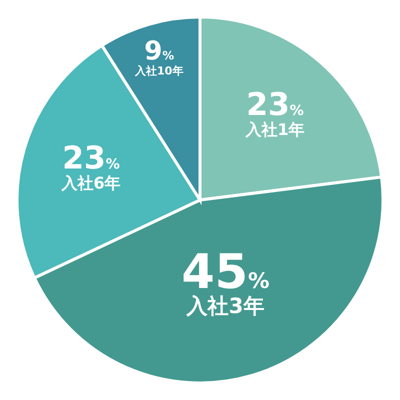 This screenshot has width=400, height=400. I want to click on slice-label: 入社10年, so click(159, 71).